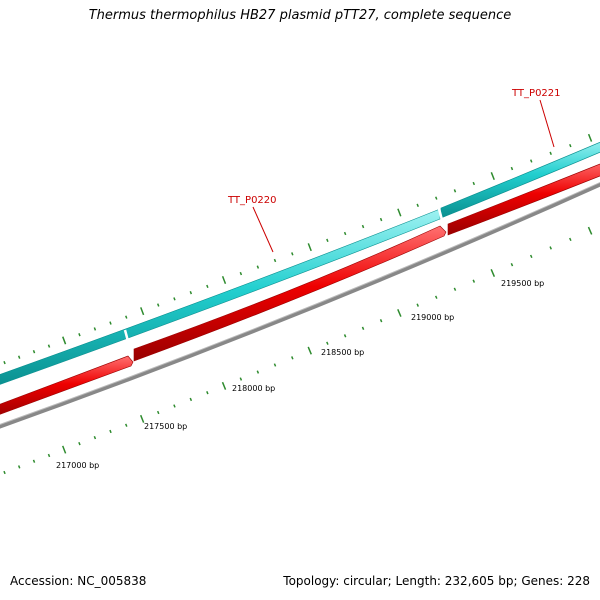 This screenshot has width=600, height=600. Describe the element at coordinates (536, 93) in the screenshot. I see `gene-label-tt-p0221: TT_P0221` at that location.